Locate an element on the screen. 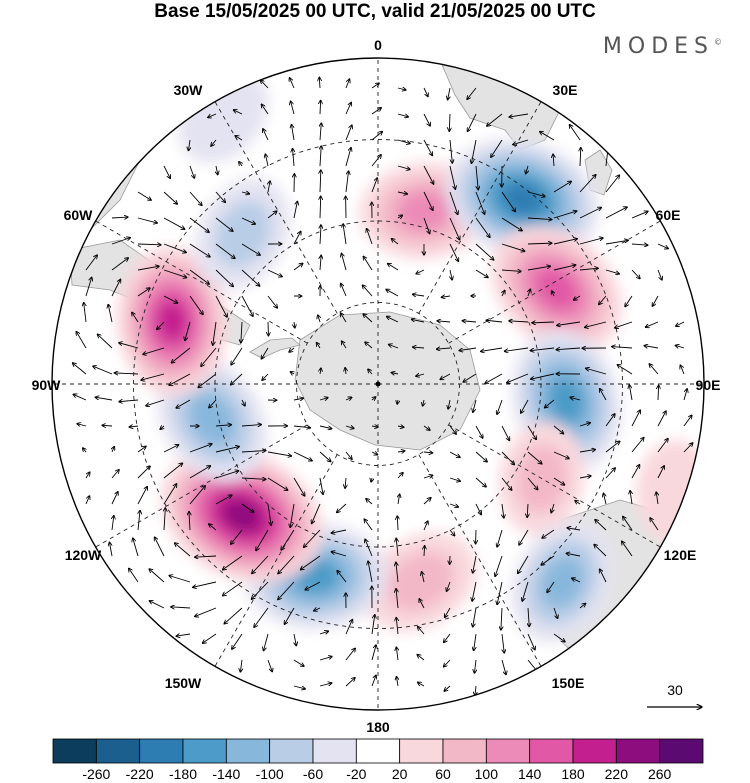 The height and width of the screenshot is (783, 750). longitude-label: 90W is located at coordinates (47, 385).